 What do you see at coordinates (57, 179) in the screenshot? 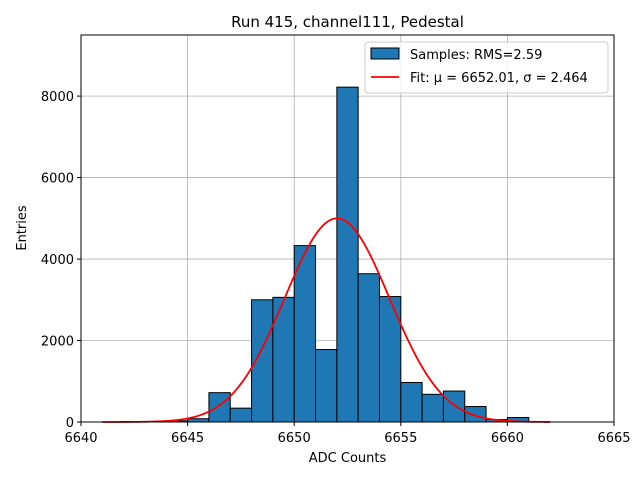
I see `y-tick-label: 6000` at bounding box center [57, 179].